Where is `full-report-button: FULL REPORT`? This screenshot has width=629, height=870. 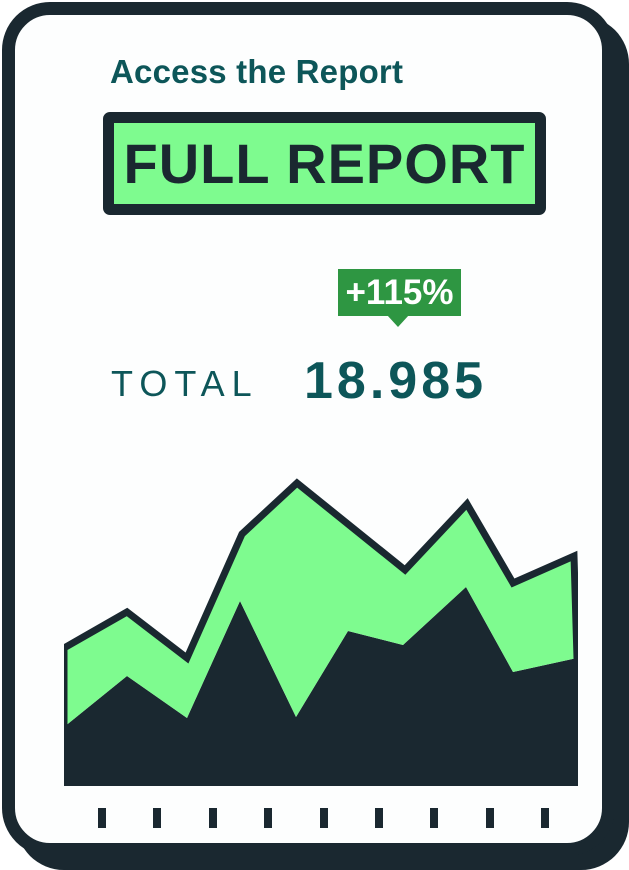
full-report-button: FULL REPORT is located at coordinates (324, 163).